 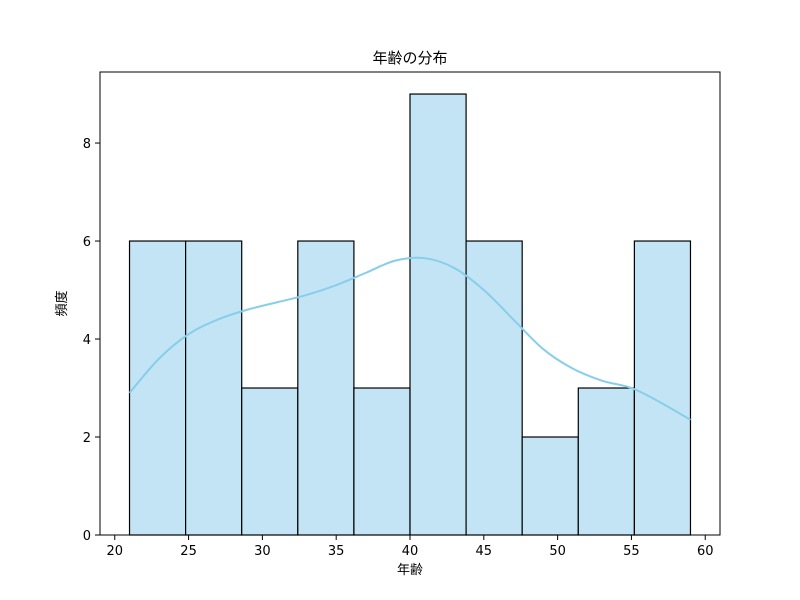 I want to click on x-axis-ticks: 20 25 30 35 40 45 50 55 60, so click(x=410, y=547).